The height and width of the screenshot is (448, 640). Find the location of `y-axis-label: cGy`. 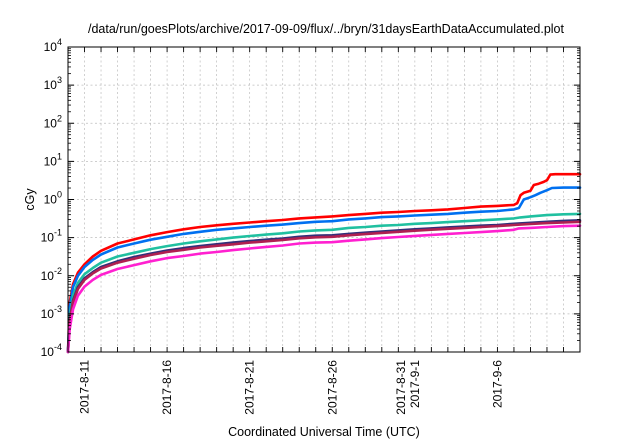

y-axis-label: cGy is located at coordinates (30, 199).